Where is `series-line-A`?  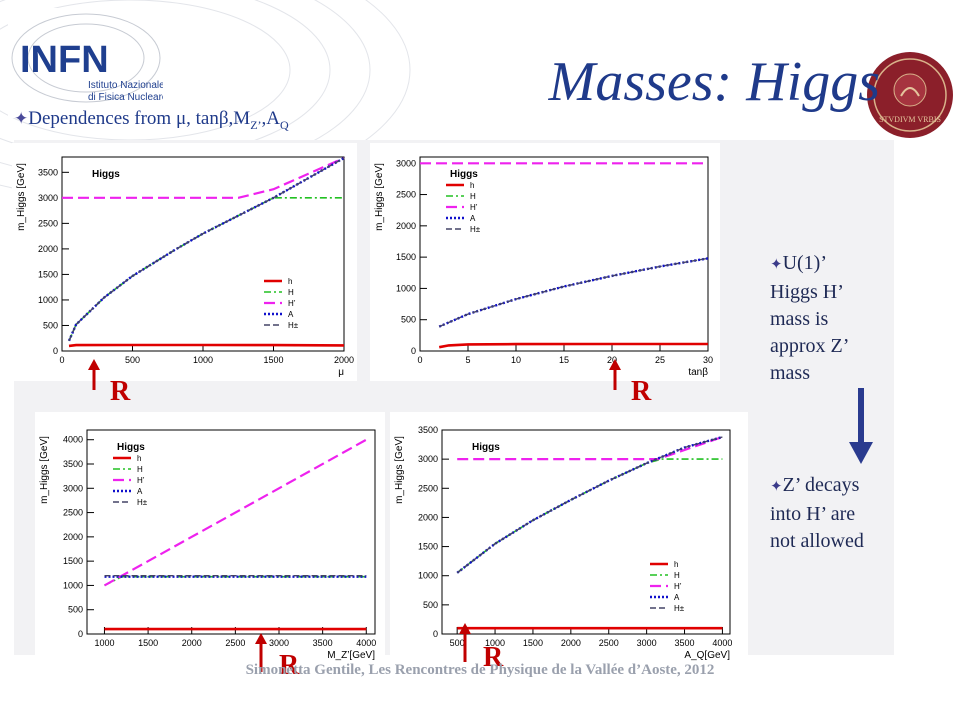 series-line-A is located at coordinates (206, 249).